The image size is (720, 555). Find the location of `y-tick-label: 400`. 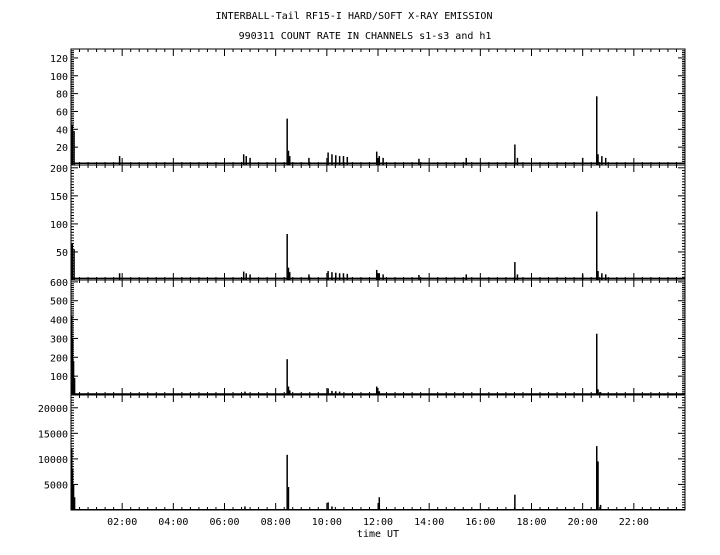

y-tick-label: 400 is located at coordinates (59, 321).